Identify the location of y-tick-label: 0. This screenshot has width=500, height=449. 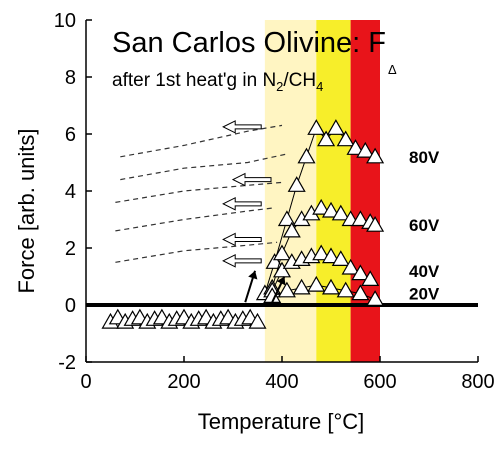
(70, 306).